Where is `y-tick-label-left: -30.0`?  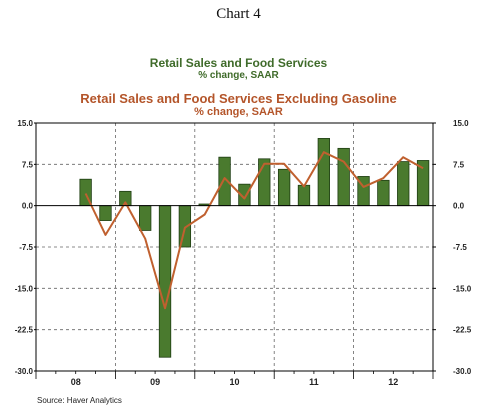 y-tick-label-left: -30.0 is located at coordinates (24, 371).